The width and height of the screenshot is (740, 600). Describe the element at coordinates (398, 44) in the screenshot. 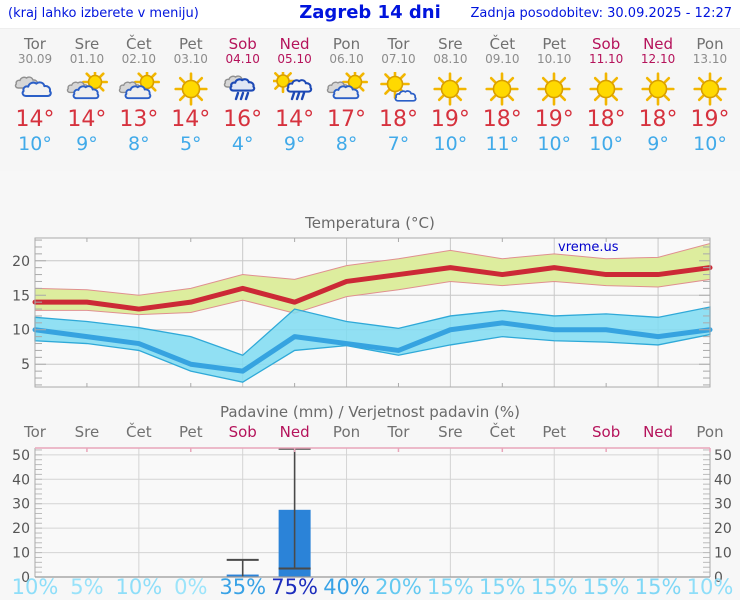

I see `day-label: Tor` at that location.